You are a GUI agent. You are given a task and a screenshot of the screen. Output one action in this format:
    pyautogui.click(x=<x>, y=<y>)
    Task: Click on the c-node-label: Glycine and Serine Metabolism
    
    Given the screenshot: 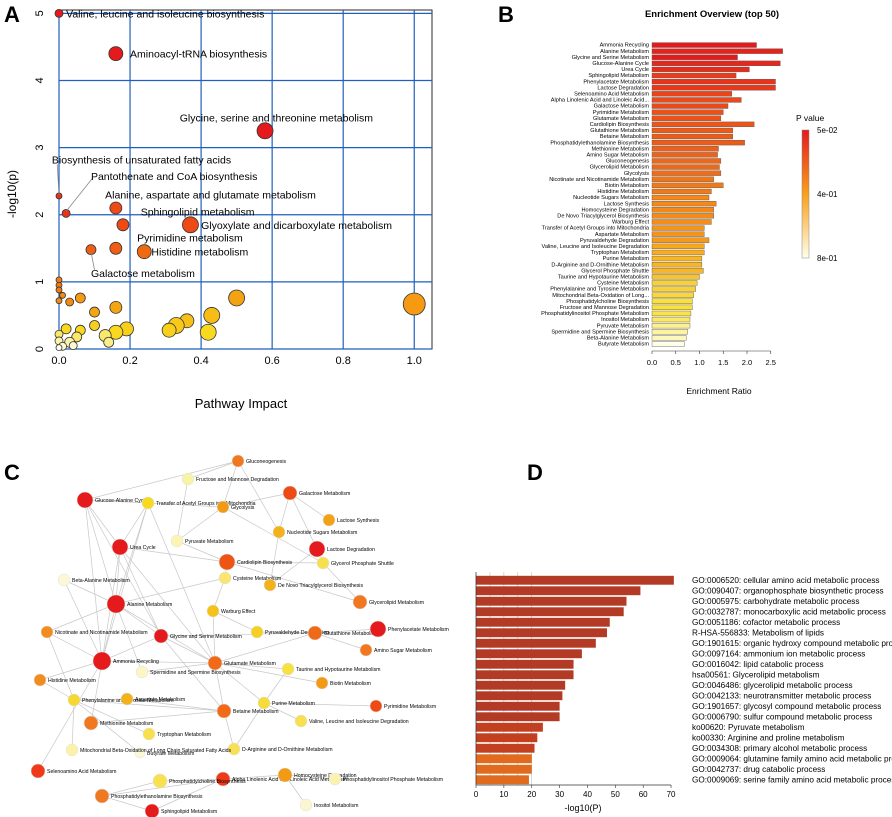 What is the action you would take?
    pyautogui.click(x=206, y=637)
    